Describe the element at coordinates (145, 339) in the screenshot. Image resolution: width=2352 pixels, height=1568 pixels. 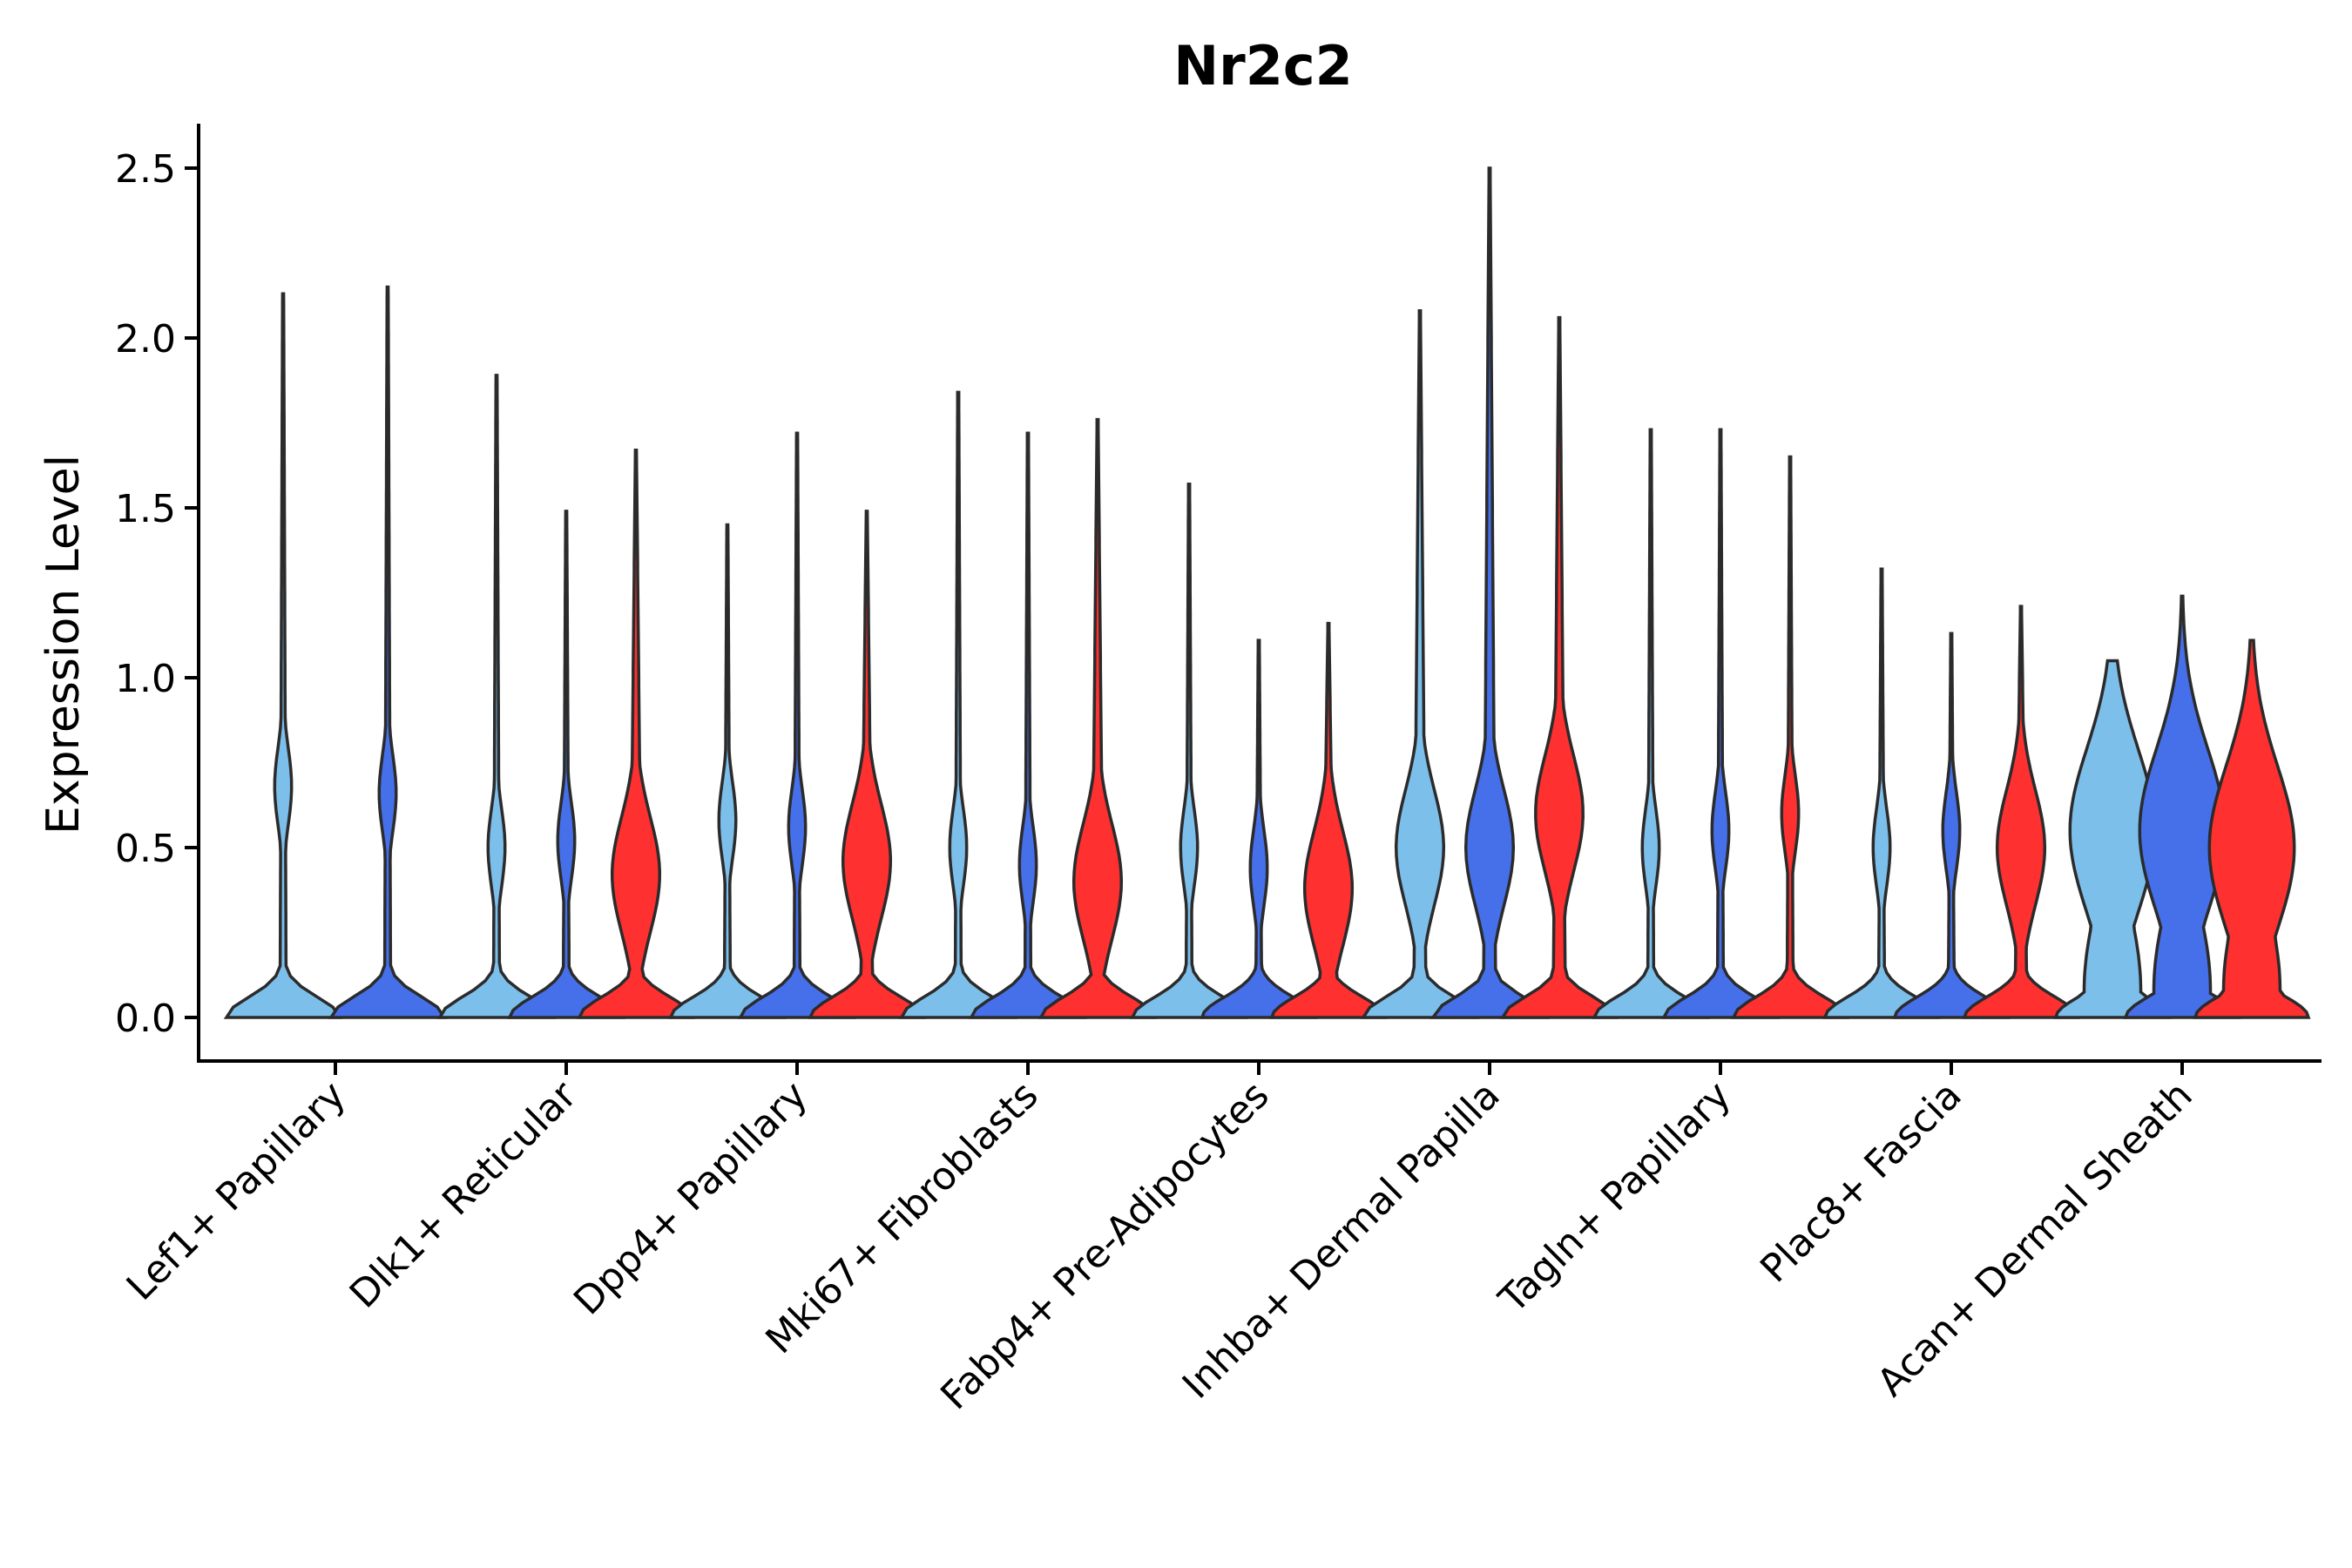
I see `y-tick-label: 2.0` at that location.